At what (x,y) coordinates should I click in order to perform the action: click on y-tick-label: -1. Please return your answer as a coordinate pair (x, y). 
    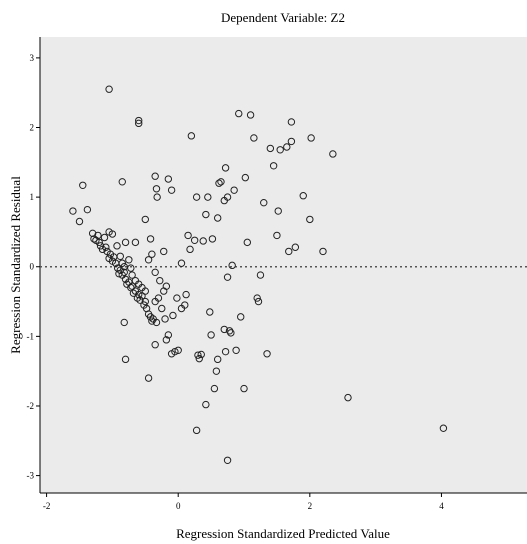
    Looking at the image, I should click on (31, 336).